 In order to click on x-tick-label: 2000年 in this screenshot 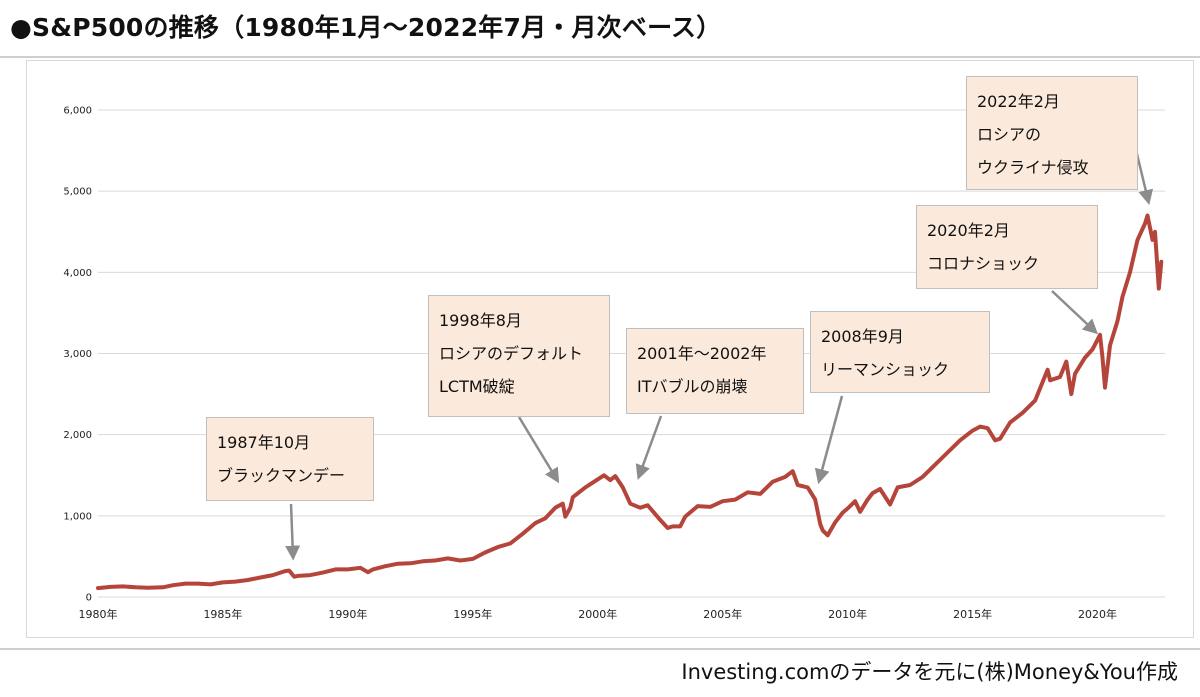, I will do `click(597, 614)`.